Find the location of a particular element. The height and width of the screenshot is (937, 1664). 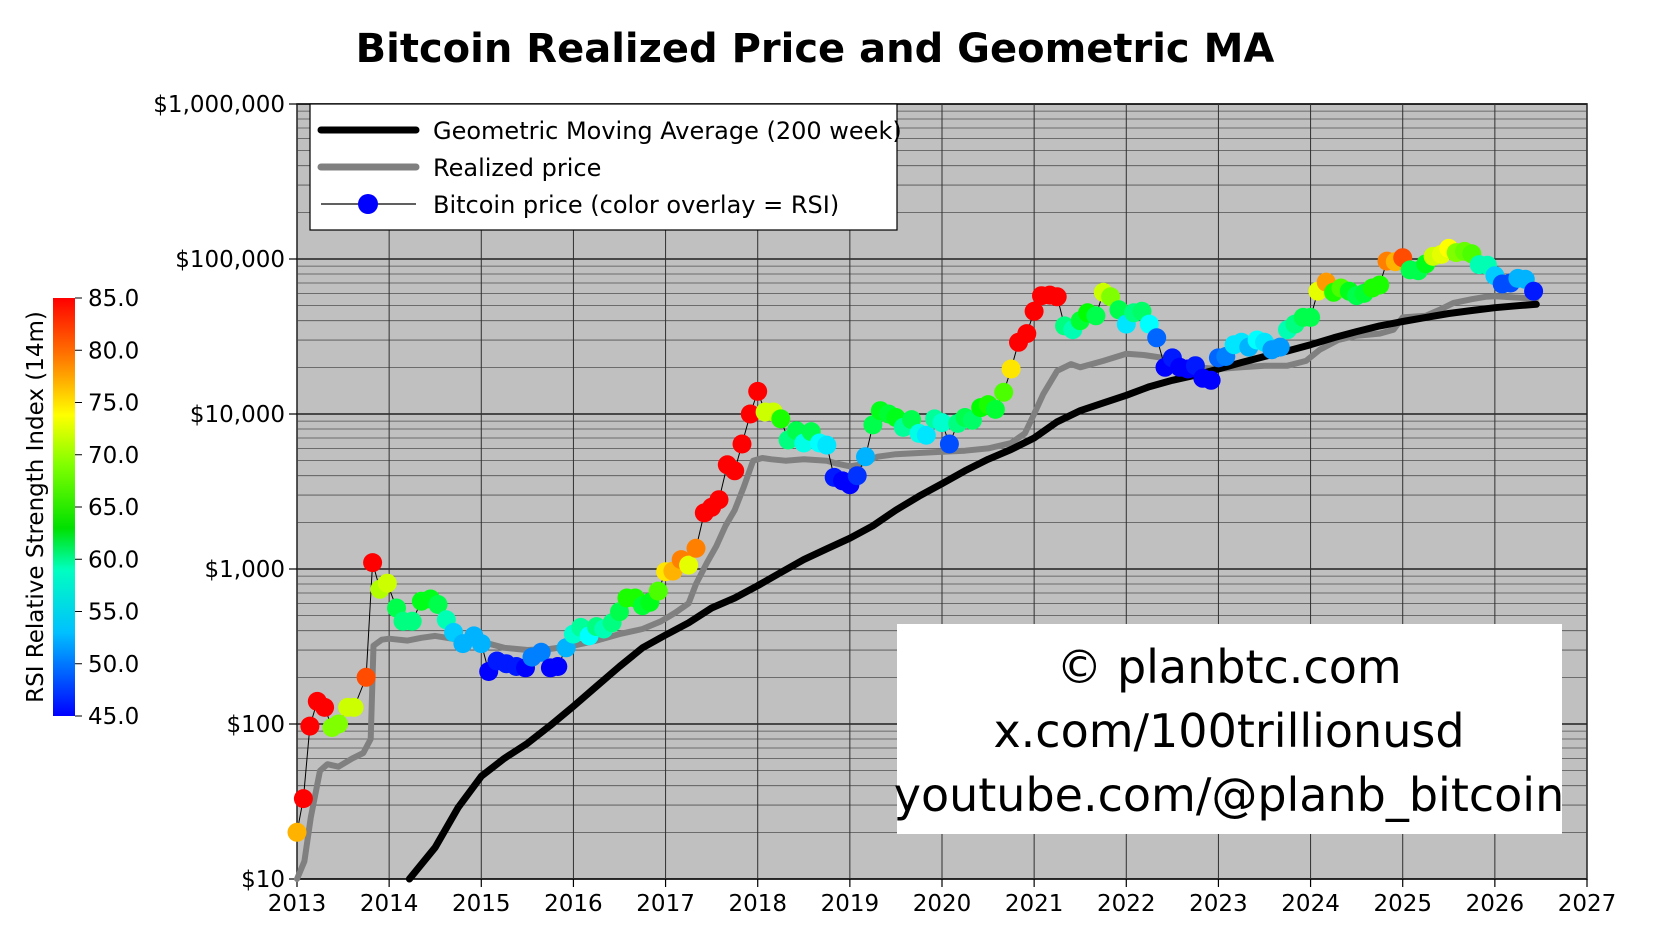

x-tick-label: 2025 is located at coordinates (1402, 904).